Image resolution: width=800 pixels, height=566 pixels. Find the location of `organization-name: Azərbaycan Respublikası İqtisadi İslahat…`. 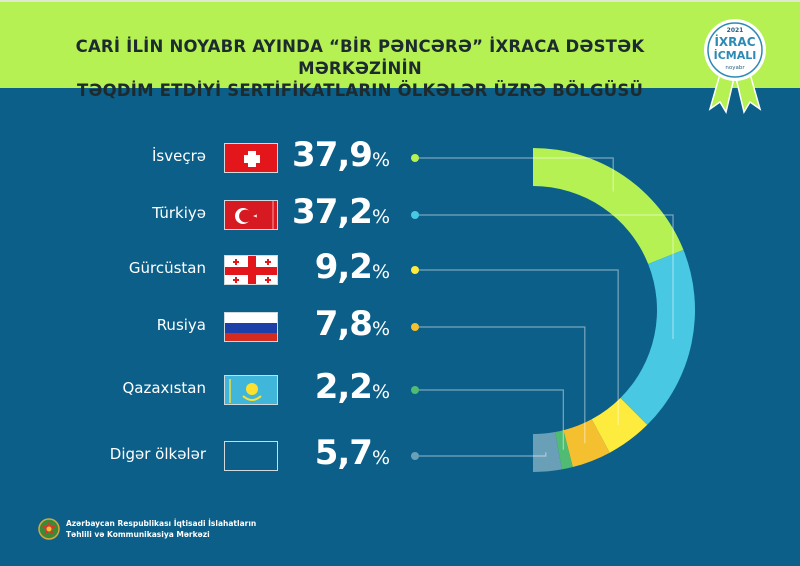

organization-name: Azərbaycan Respublikası İqtisadi İslahat… is located at coordinates (161, 529).